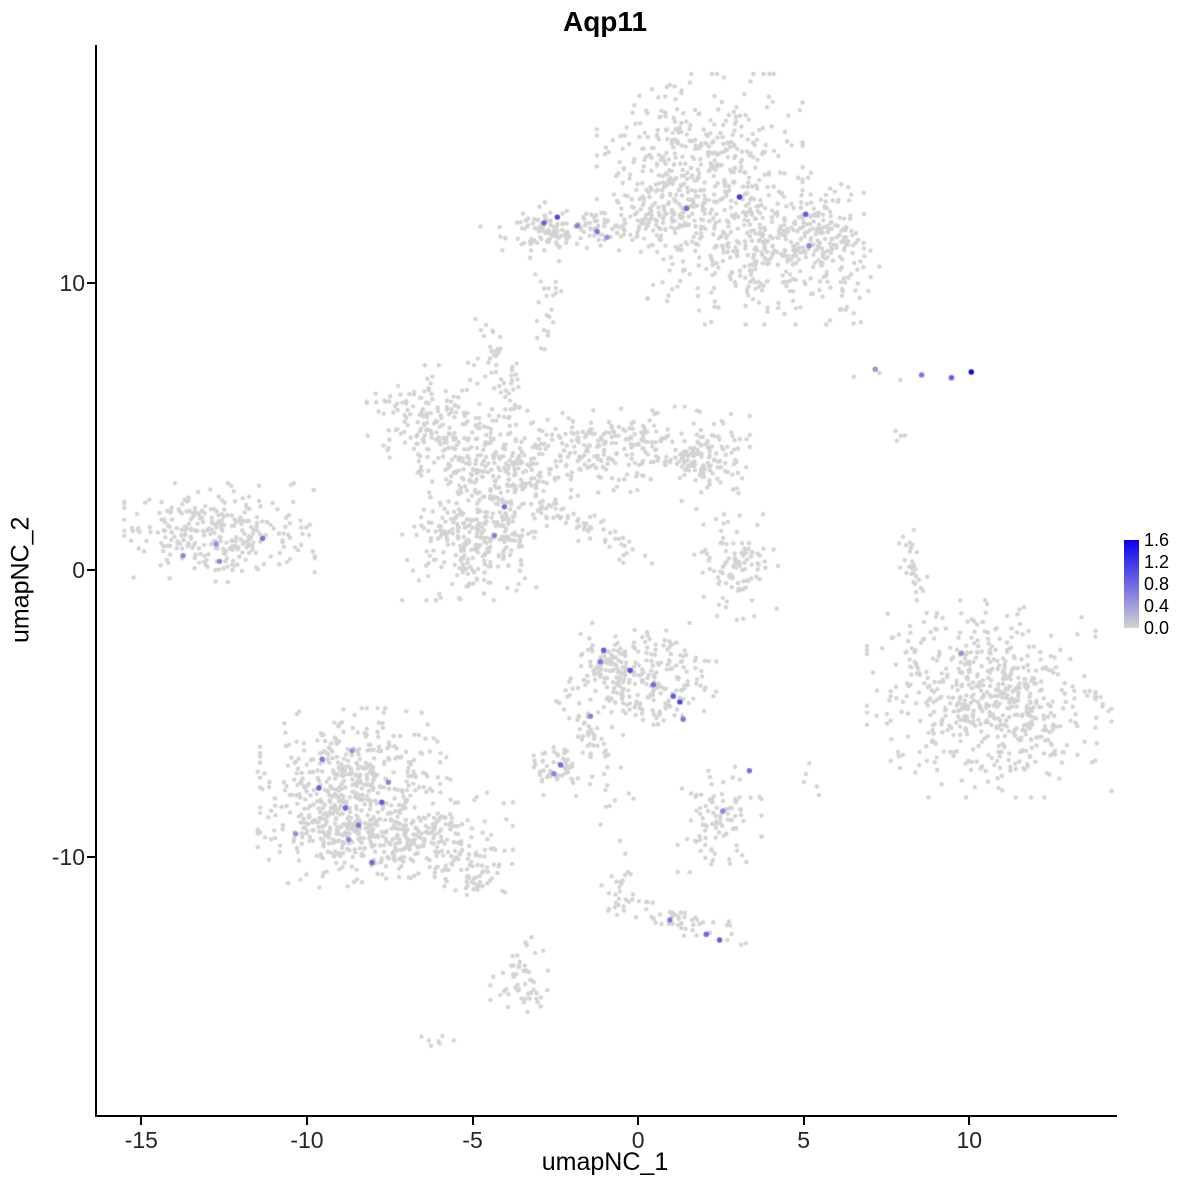  I want to click on x-axis-label: umapNC_1, so click(605, 1162).